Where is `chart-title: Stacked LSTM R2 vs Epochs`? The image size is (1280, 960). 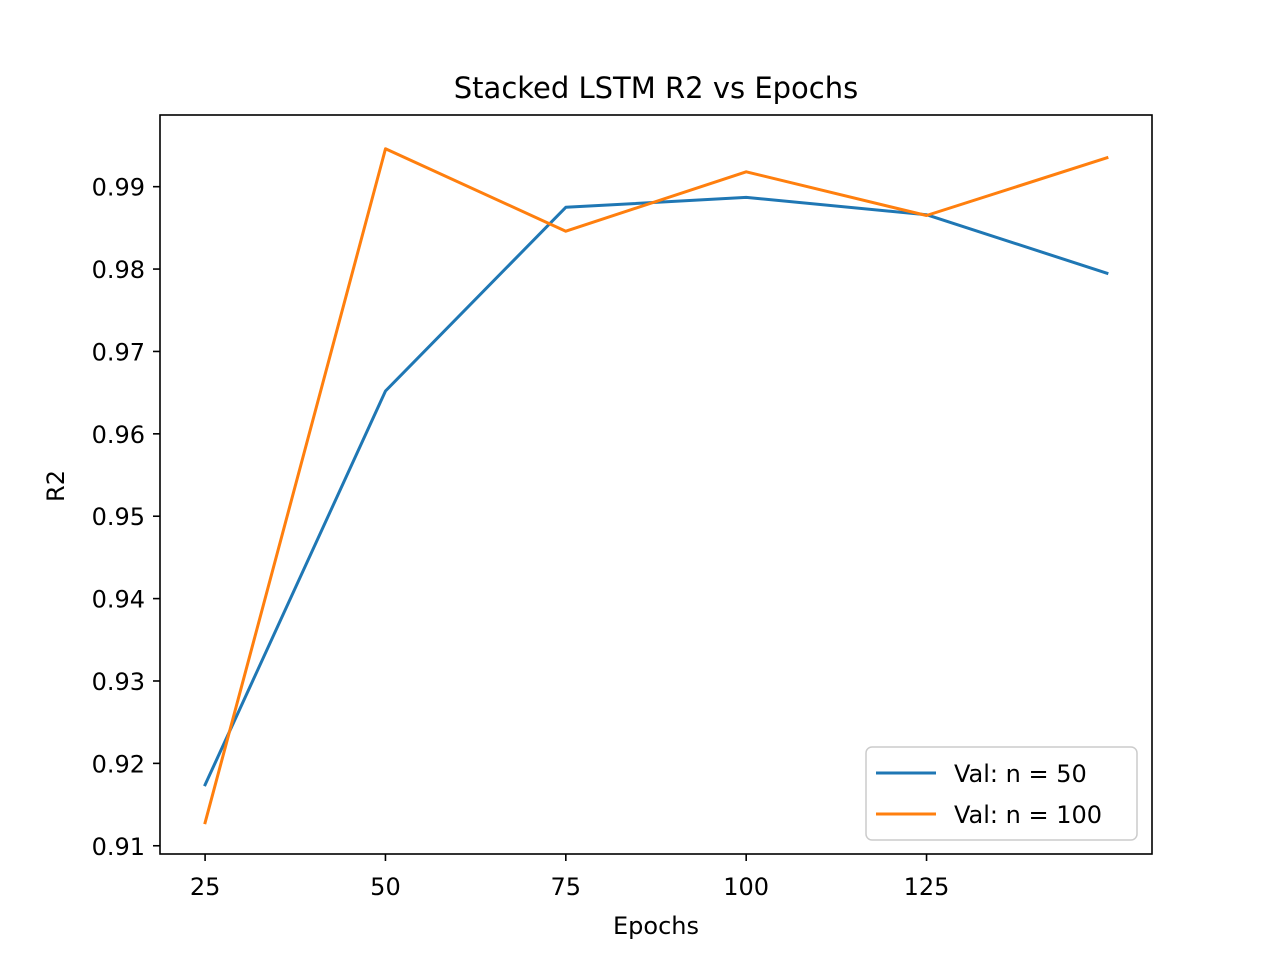 chart-title: Stacked LSTM R2 vs Epochs is located at coordinates (656, 88).